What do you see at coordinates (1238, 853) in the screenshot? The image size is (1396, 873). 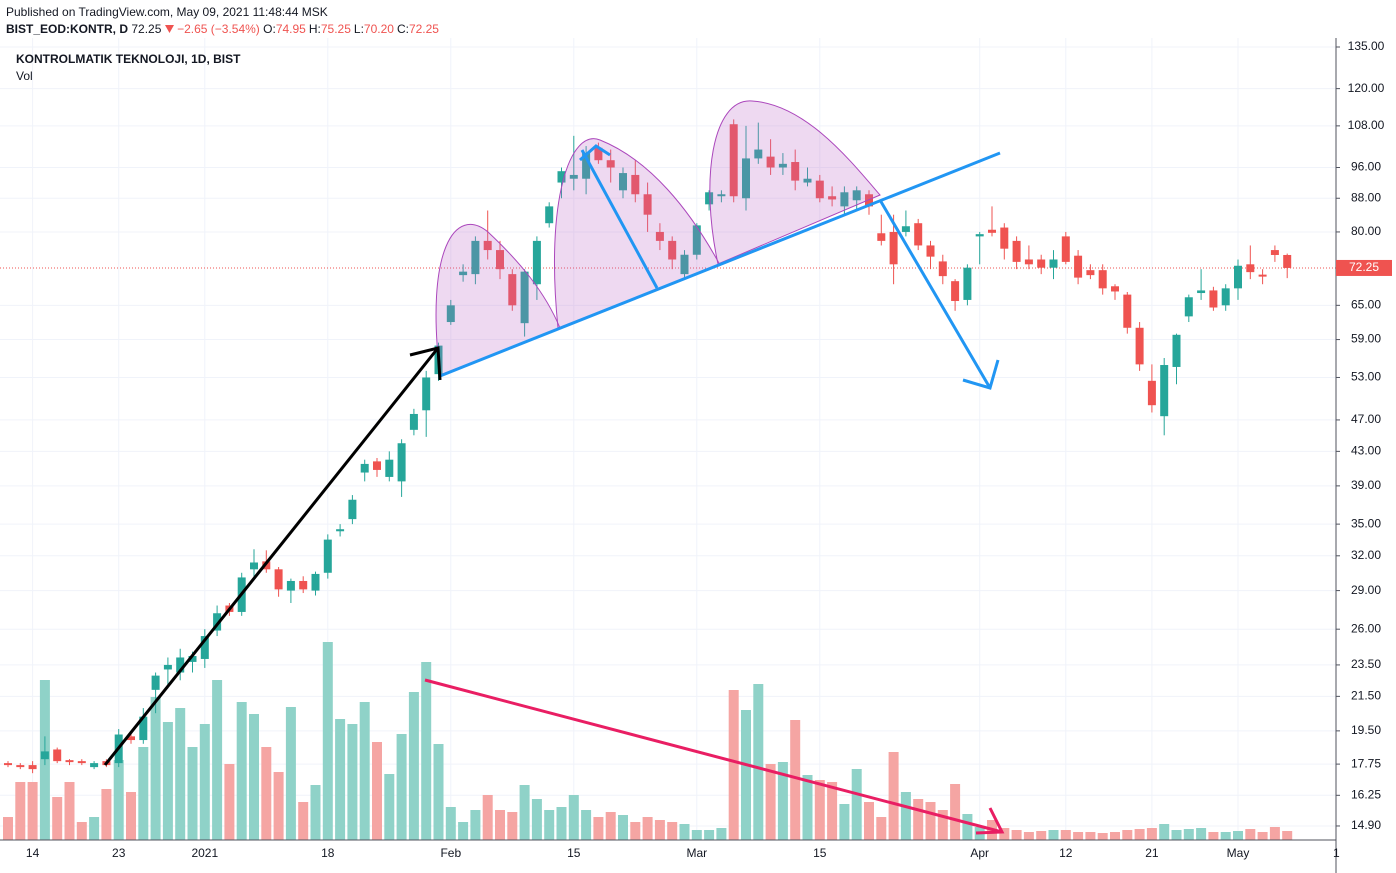 I see `x-tick-label: May` at bounding box center [1238, 853].